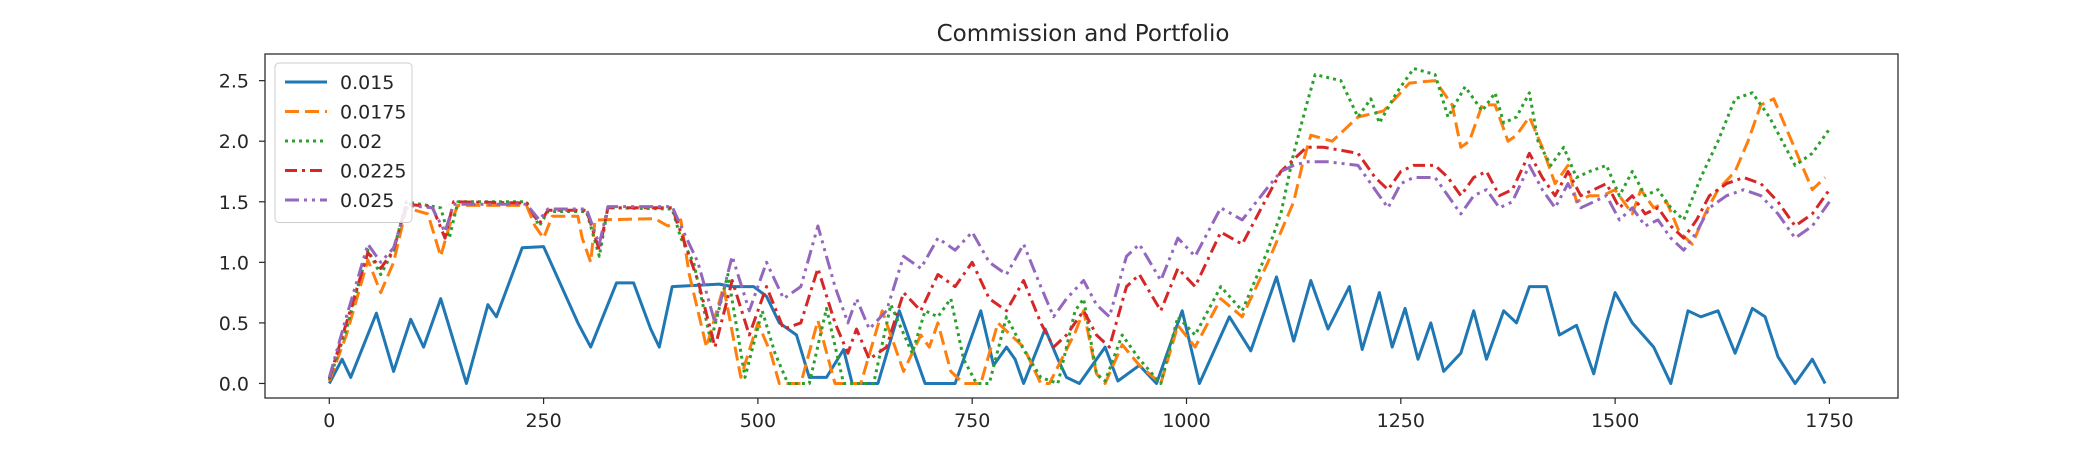 The image size is (2100, 450). What do you see at coordinates (543, 421) in the screenshot?
I see `x-tick-label: 250` at bounding box center [543, 421].